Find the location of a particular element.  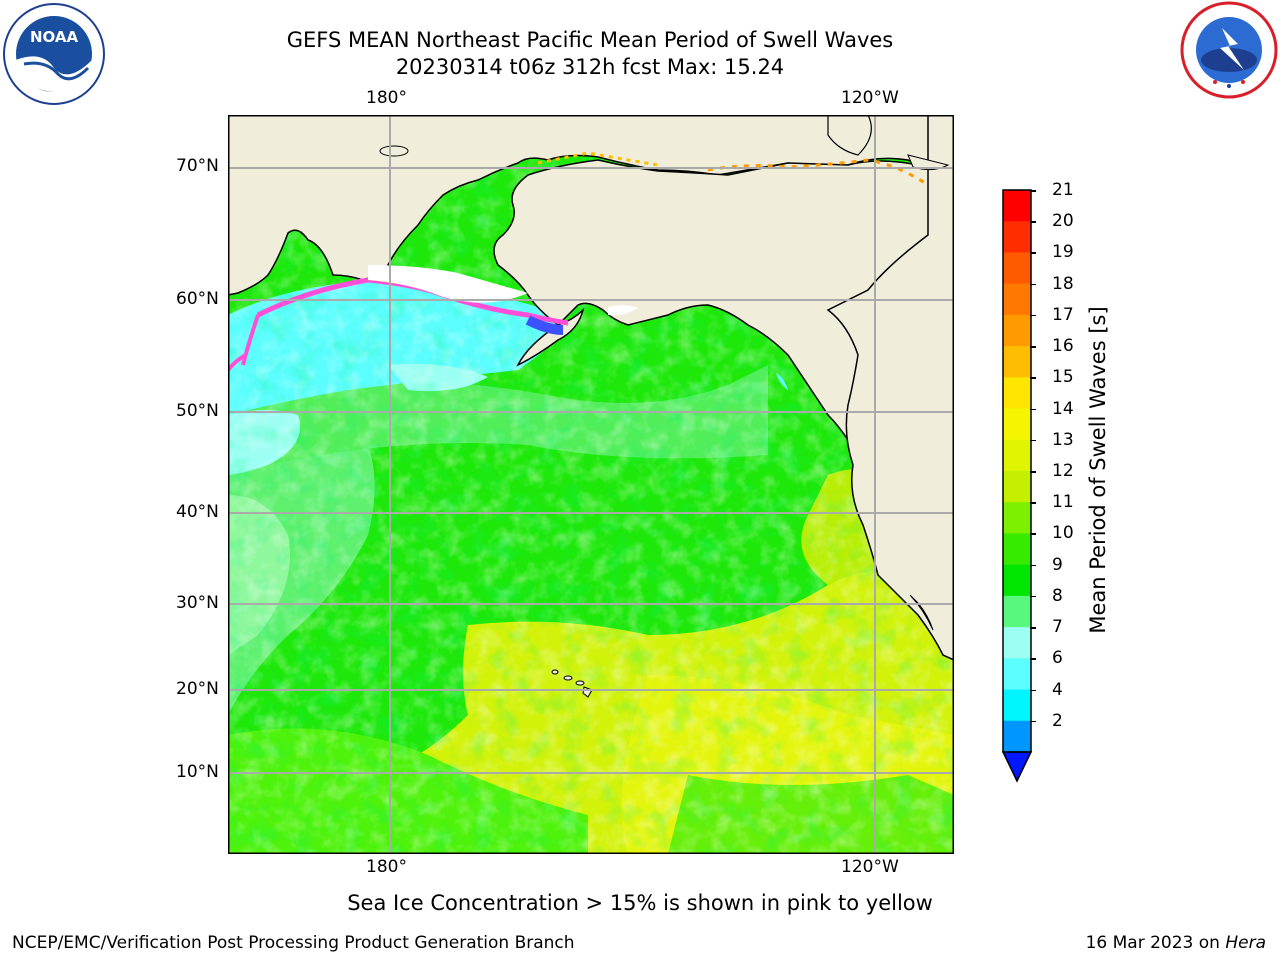

colorbar-tick-label: 10 is located at coordinates (1063, 533).